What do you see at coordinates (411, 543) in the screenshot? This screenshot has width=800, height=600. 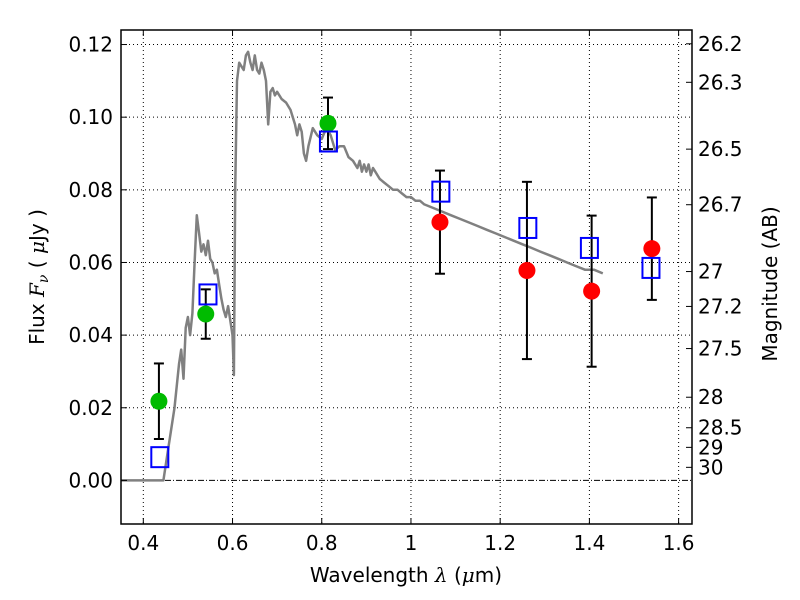 I see `x-tick-label: 1` at bounding box center [411, 543].